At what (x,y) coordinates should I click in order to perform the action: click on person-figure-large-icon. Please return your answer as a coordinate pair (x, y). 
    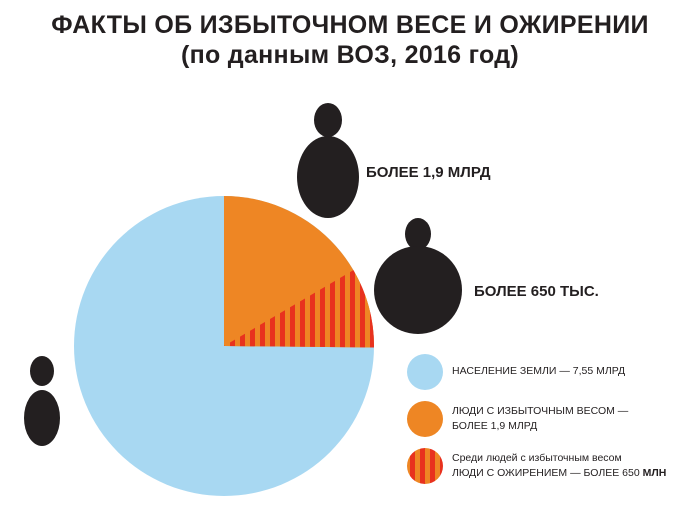
    Looking at the image, I should click on (328, 160).